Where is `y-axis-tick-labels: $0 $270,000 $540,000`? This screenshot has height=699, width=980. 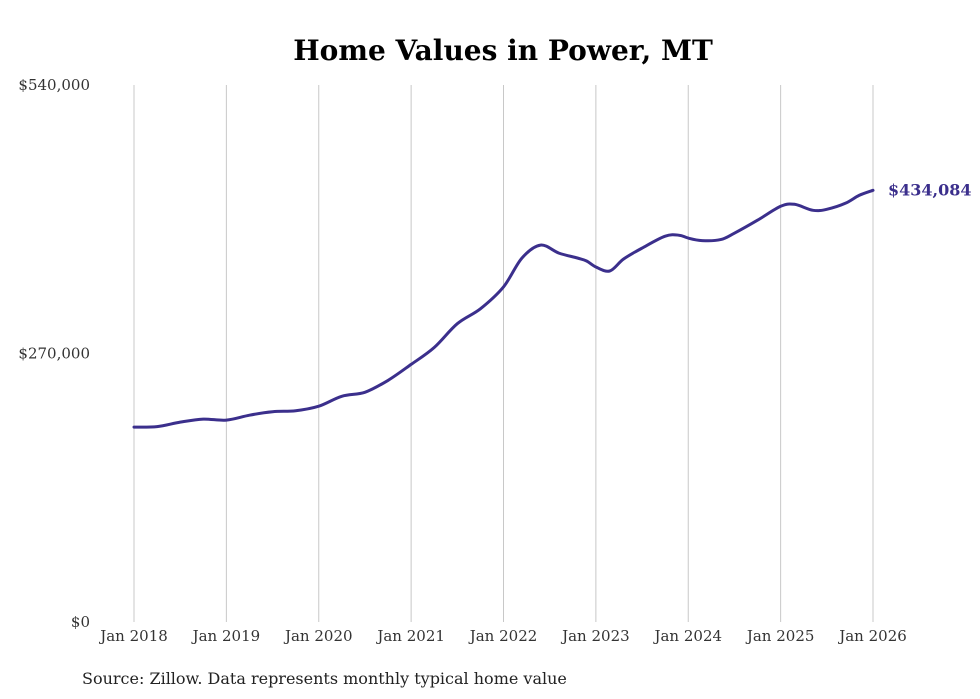 y-axis-tick-labels: $0 $270,000 $540,000 is located at coordinates (54, 353).